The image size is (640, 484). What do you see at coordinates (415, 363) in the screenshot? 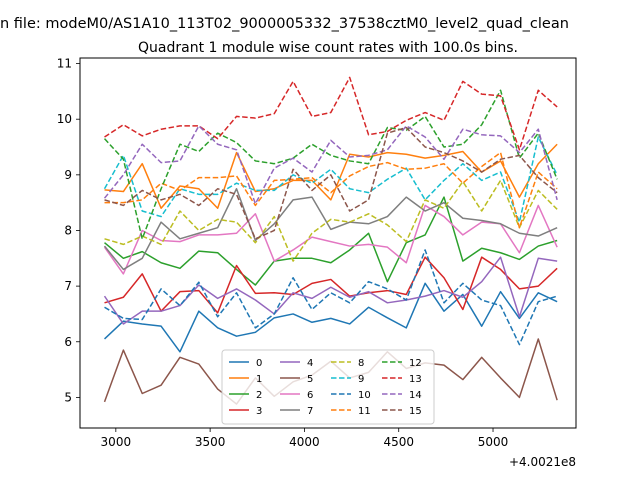
I see `legend-label-12: 12` at bounding box center [415, 363].